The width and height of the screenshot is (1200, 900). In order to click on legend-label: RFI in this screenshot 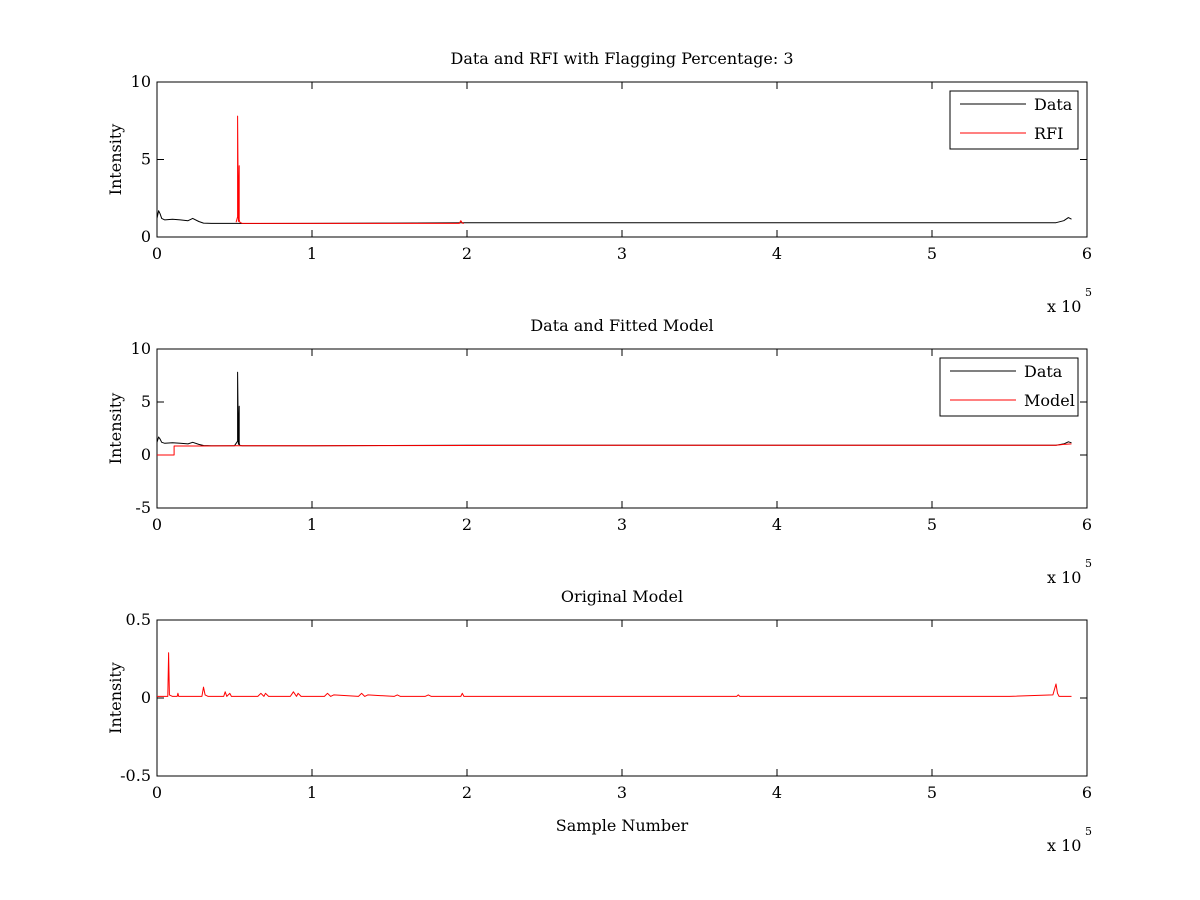, I will do `click(1048, 133)`.